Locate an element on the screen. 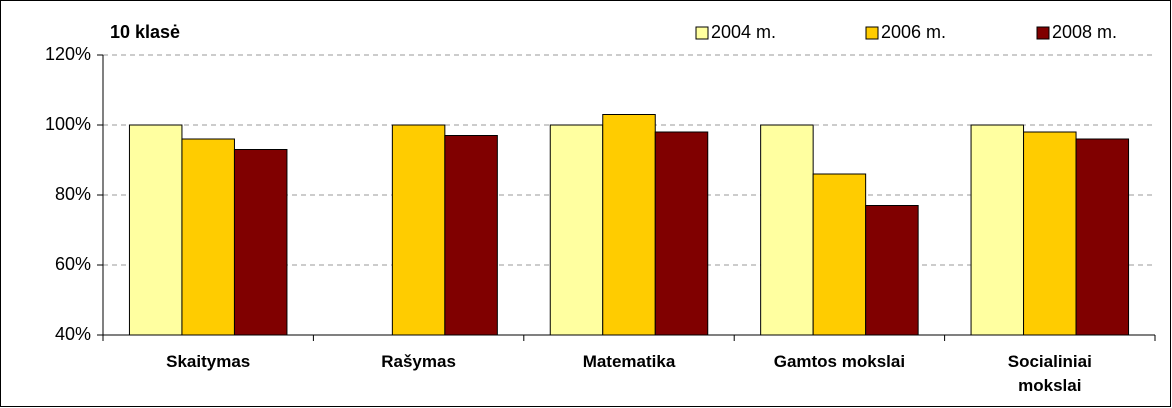 The height and width of the screenshot is (408, 1172). legend-label: 2004 m. is located at coordinates (743, 32).